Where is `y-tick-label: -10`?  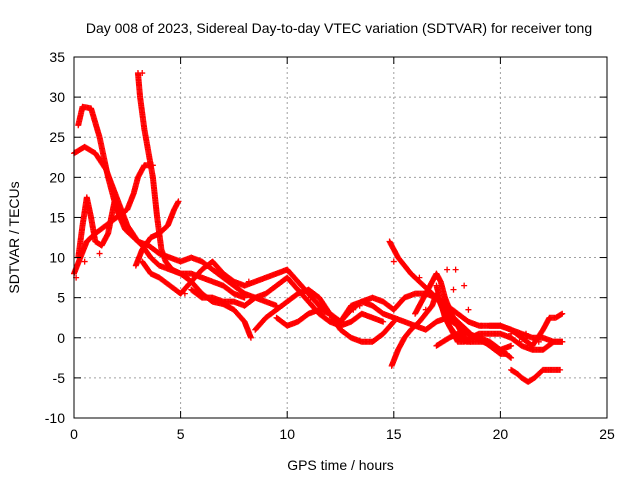
y-tick-label: -10 is located at coordinates (55, 418).